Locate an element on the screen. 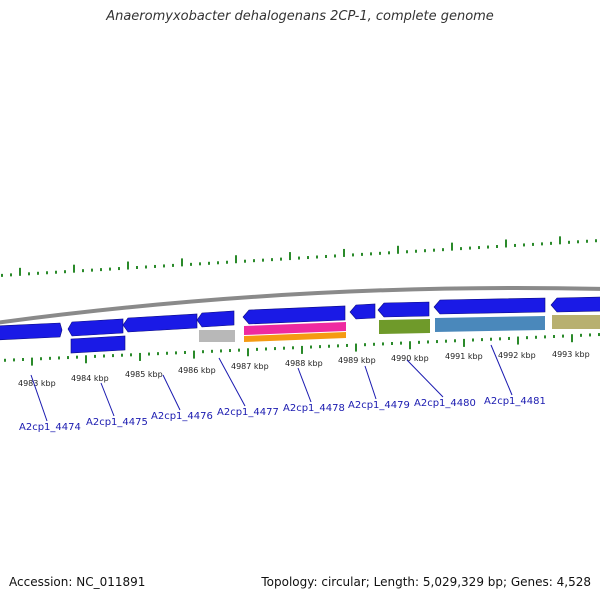 The height and width of the screenshot is (600, 600). gray-feature-bar is located at coordinates (217, 336).